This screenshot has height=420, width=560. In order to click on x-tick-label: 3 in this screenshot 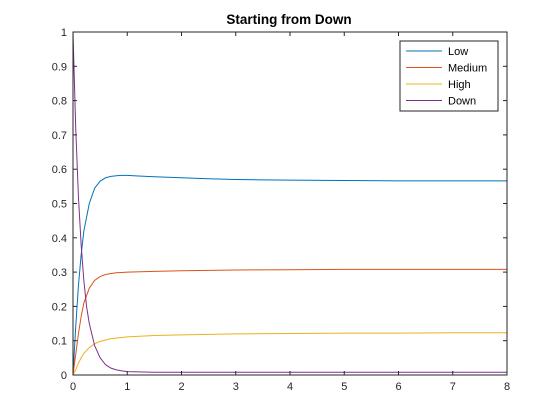, I will do `click(236, 387)`.